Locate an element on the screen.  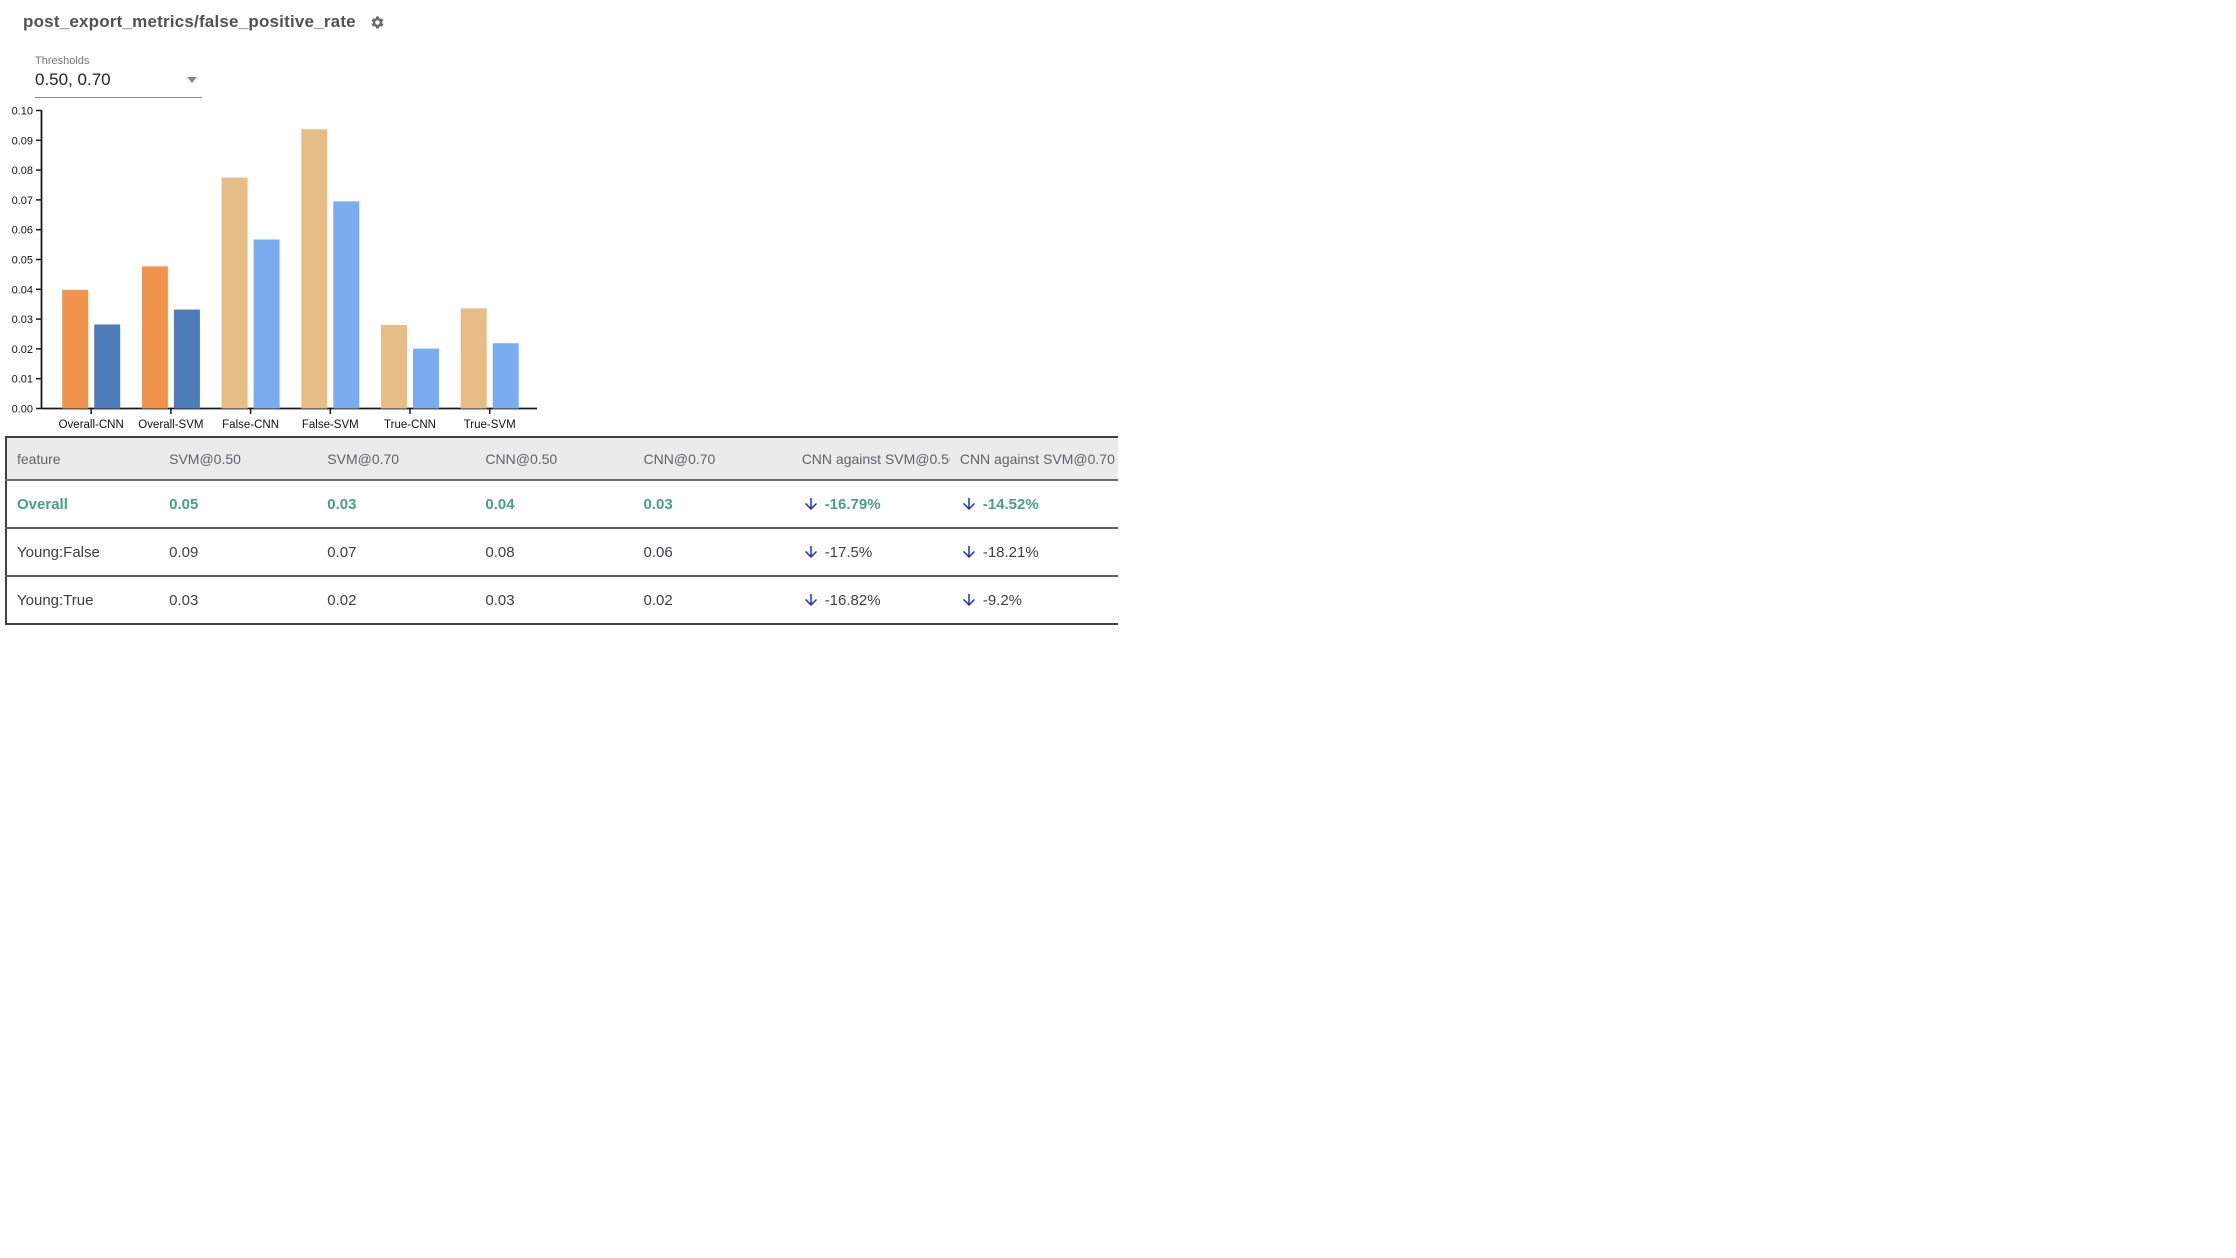
delta-percent: -9.2% is located at coordinates (1002, 600).